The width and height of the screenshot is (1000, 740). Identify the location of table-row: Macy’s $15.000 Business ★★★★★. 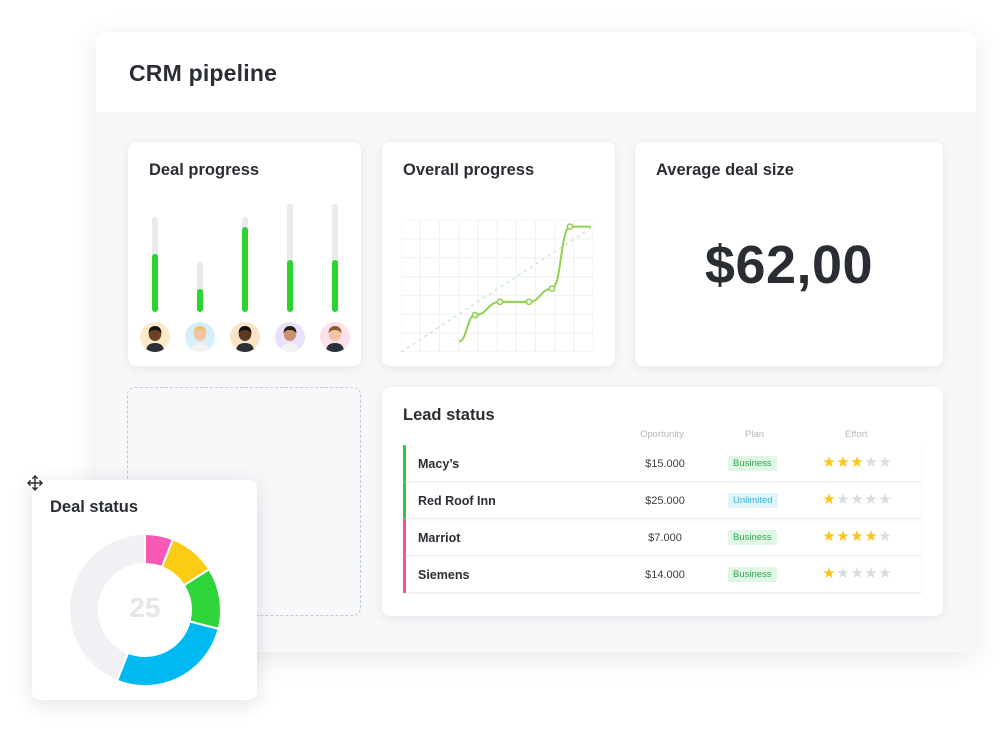
(662, 463).